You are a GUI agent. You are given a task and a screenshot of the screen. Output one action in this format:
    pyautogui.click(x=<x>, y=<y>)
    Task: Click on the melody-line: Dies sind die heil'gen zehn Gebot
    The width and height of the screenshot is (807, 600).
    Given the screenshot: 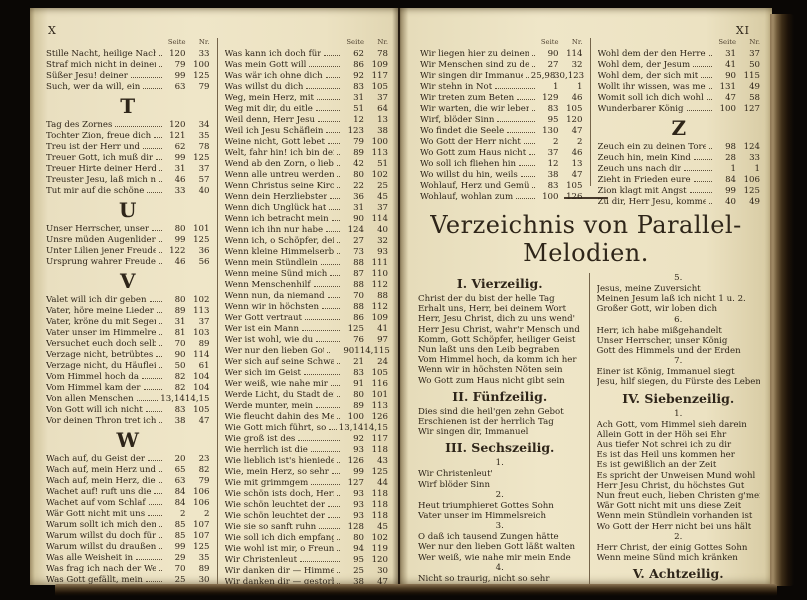 What is the action you would take?
    pyautogui.click(x=491, y=411)
    